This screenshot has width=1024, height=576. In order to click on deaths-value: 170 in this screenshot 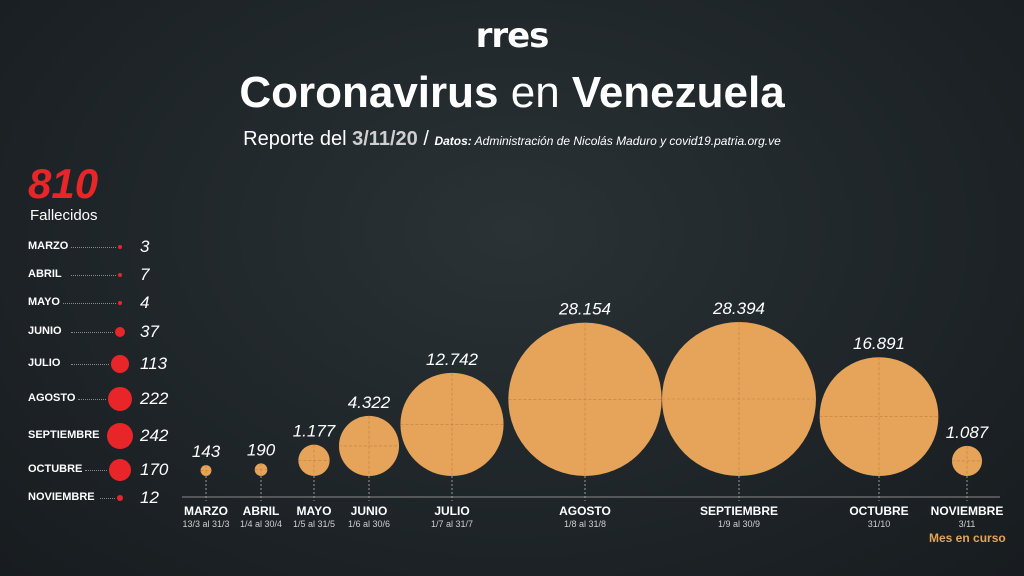, I will do `click(154, 469)`.